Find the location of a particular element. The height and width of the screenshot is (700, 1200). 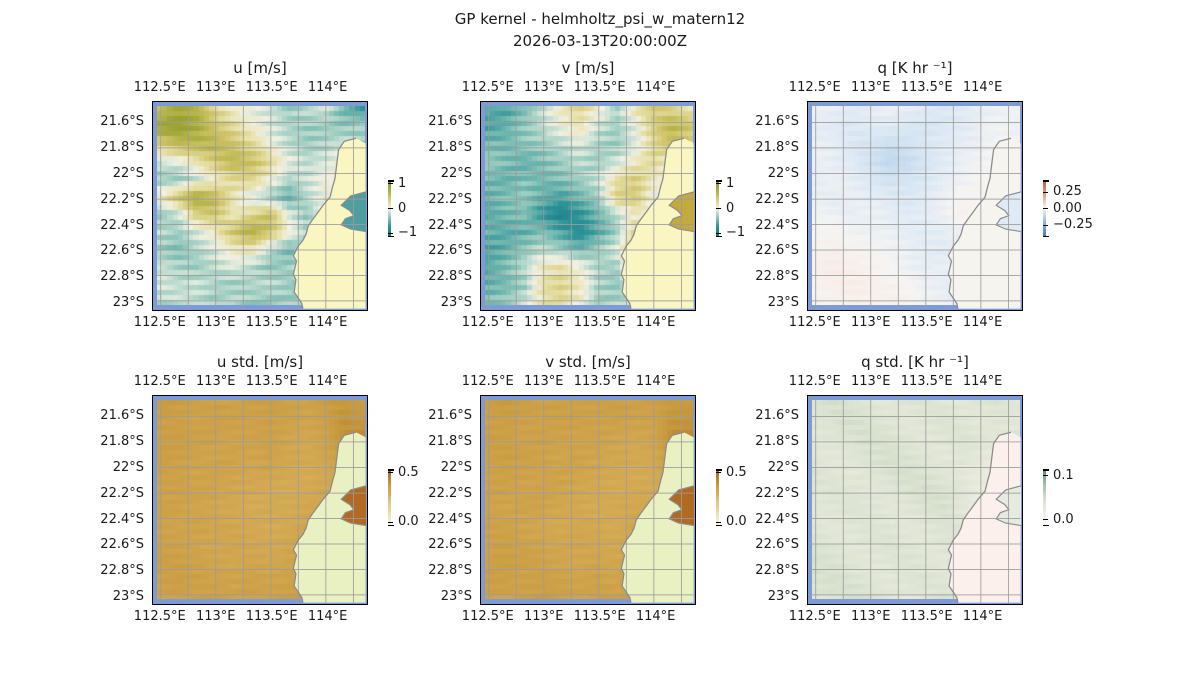

ytick-v: 22°S is located at coordinates (456, 173).